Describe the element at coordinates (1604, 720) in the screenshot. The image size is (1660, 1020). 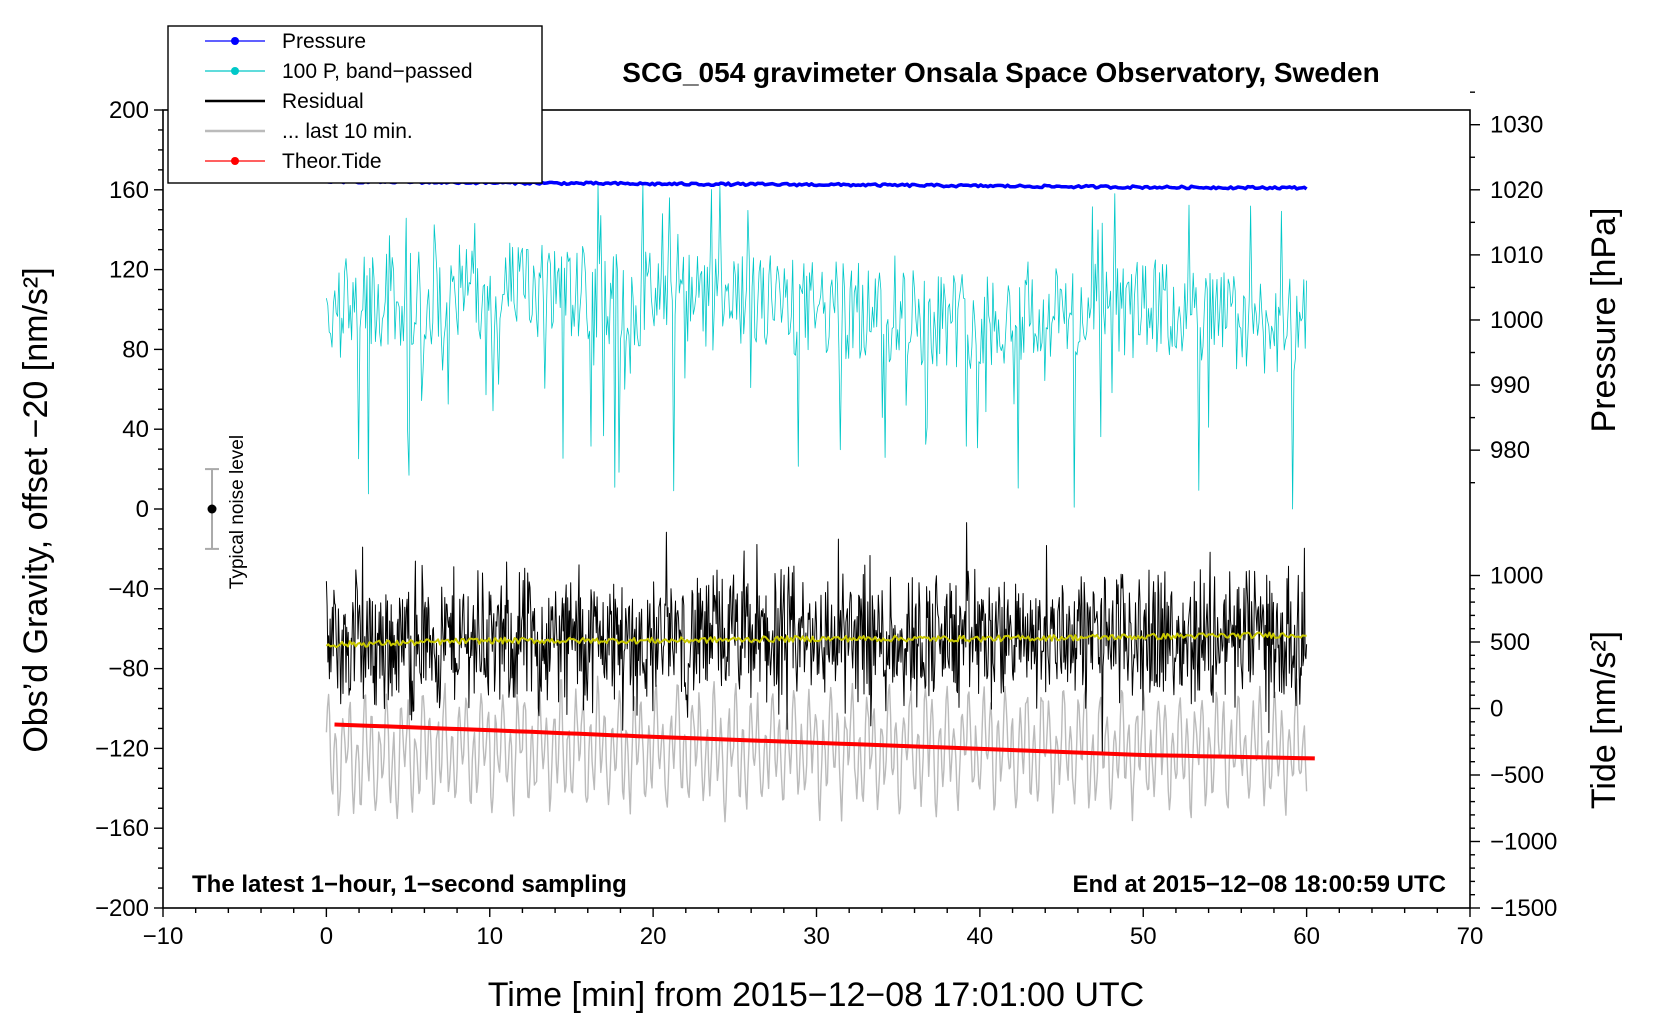
I see `tide-axis-title: Tide [nm/s²]` at that location.